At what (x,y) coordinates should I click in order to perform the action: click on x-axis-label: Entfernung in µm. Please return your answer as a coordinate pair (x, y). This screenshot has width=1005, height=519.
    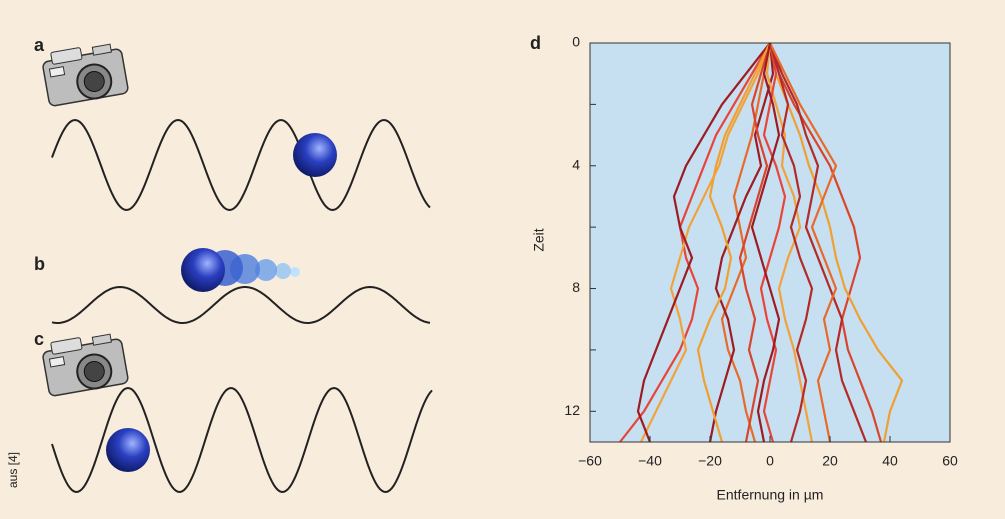
    Looking at the image, I should click on (770, 495).